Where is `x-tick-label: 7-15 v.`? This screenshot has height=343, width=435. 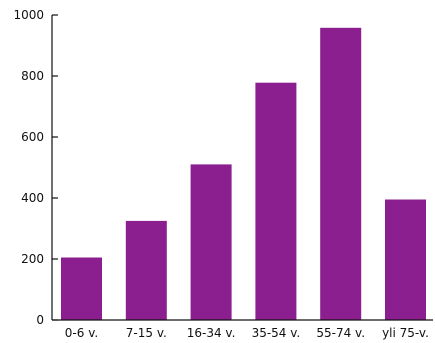 x-tick-label: 7-15 v. is located at coordinates (146, 333).